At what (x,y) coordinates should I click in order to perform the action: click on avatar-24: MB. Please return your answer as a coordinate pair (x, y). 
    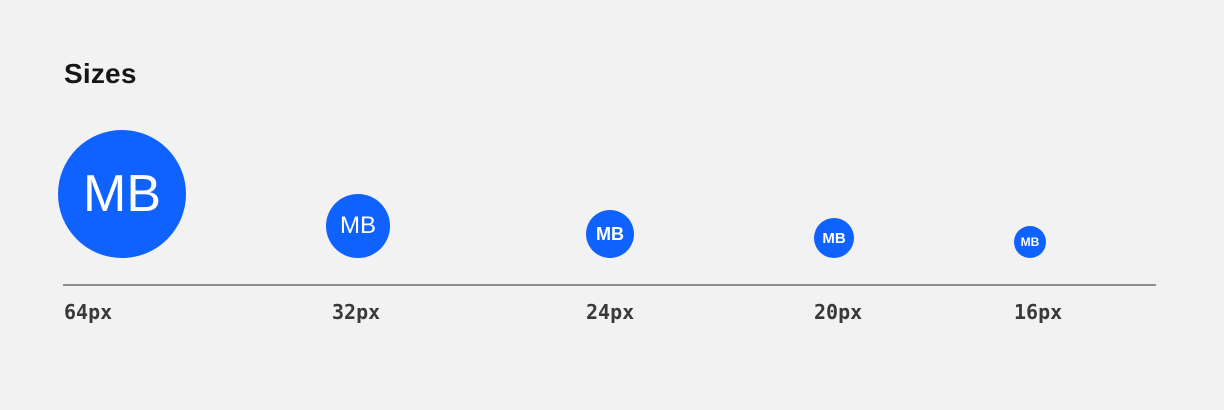
    Looking at the image, I should click on (610, 234).